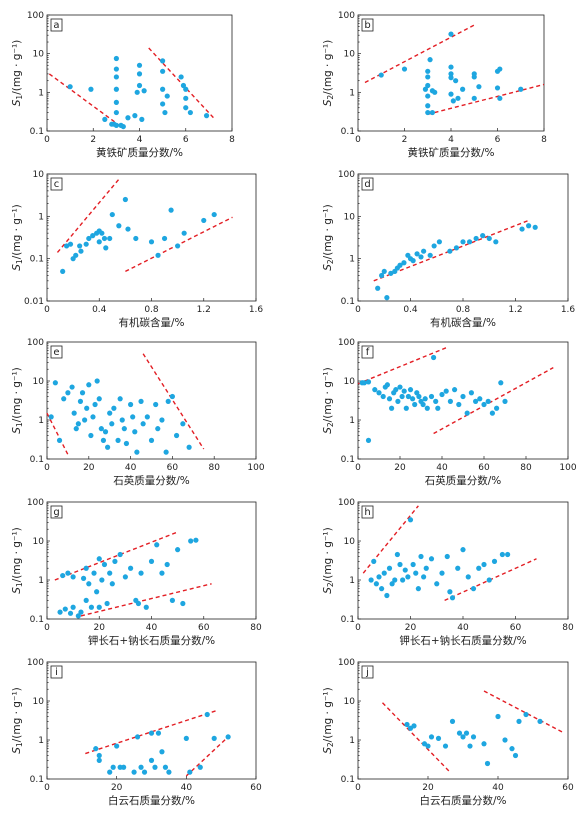 The image size is (587, 816). What do you see at coordinates (214, 468) in the screenshot?
I see `x-tick-label: 80` at bounding box center [214, 468].